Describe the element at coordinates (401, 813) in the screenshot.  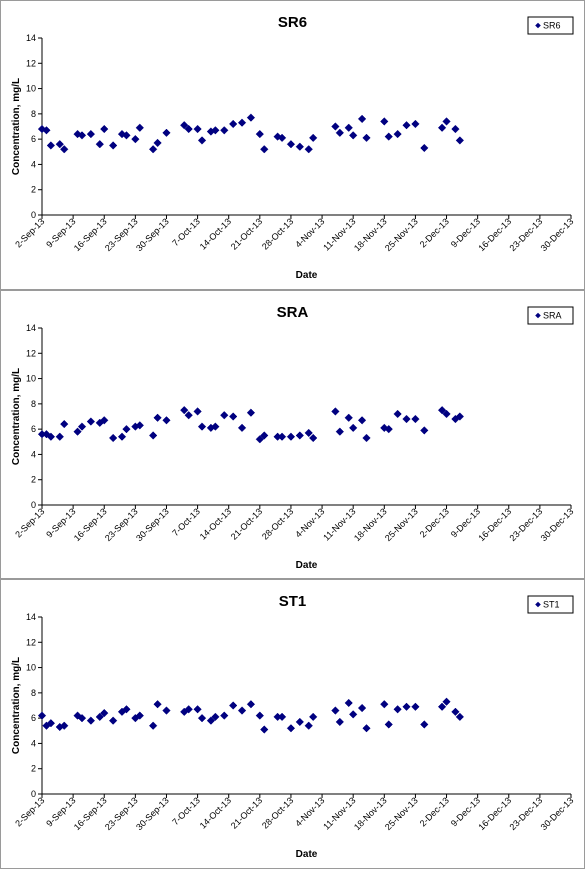
I see `x-tick-label: 25-Nov-13` at that location.